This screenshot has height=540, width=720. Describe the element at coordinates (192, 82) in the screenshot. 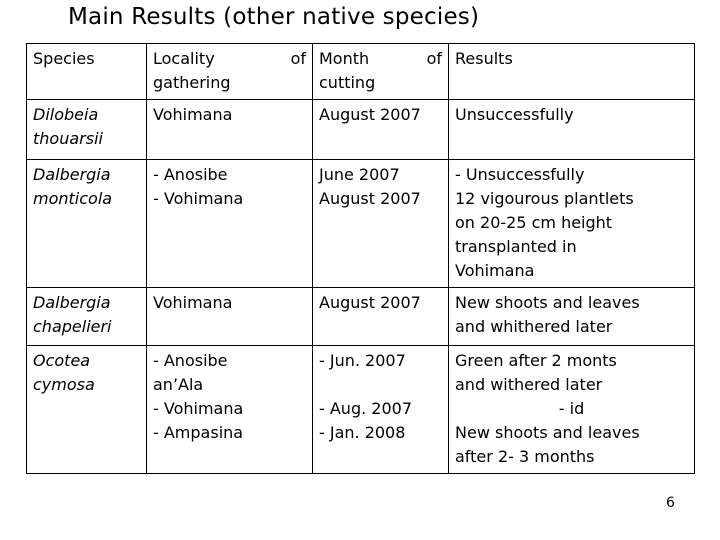

I see `header-locality-word2: gathering` at that location.